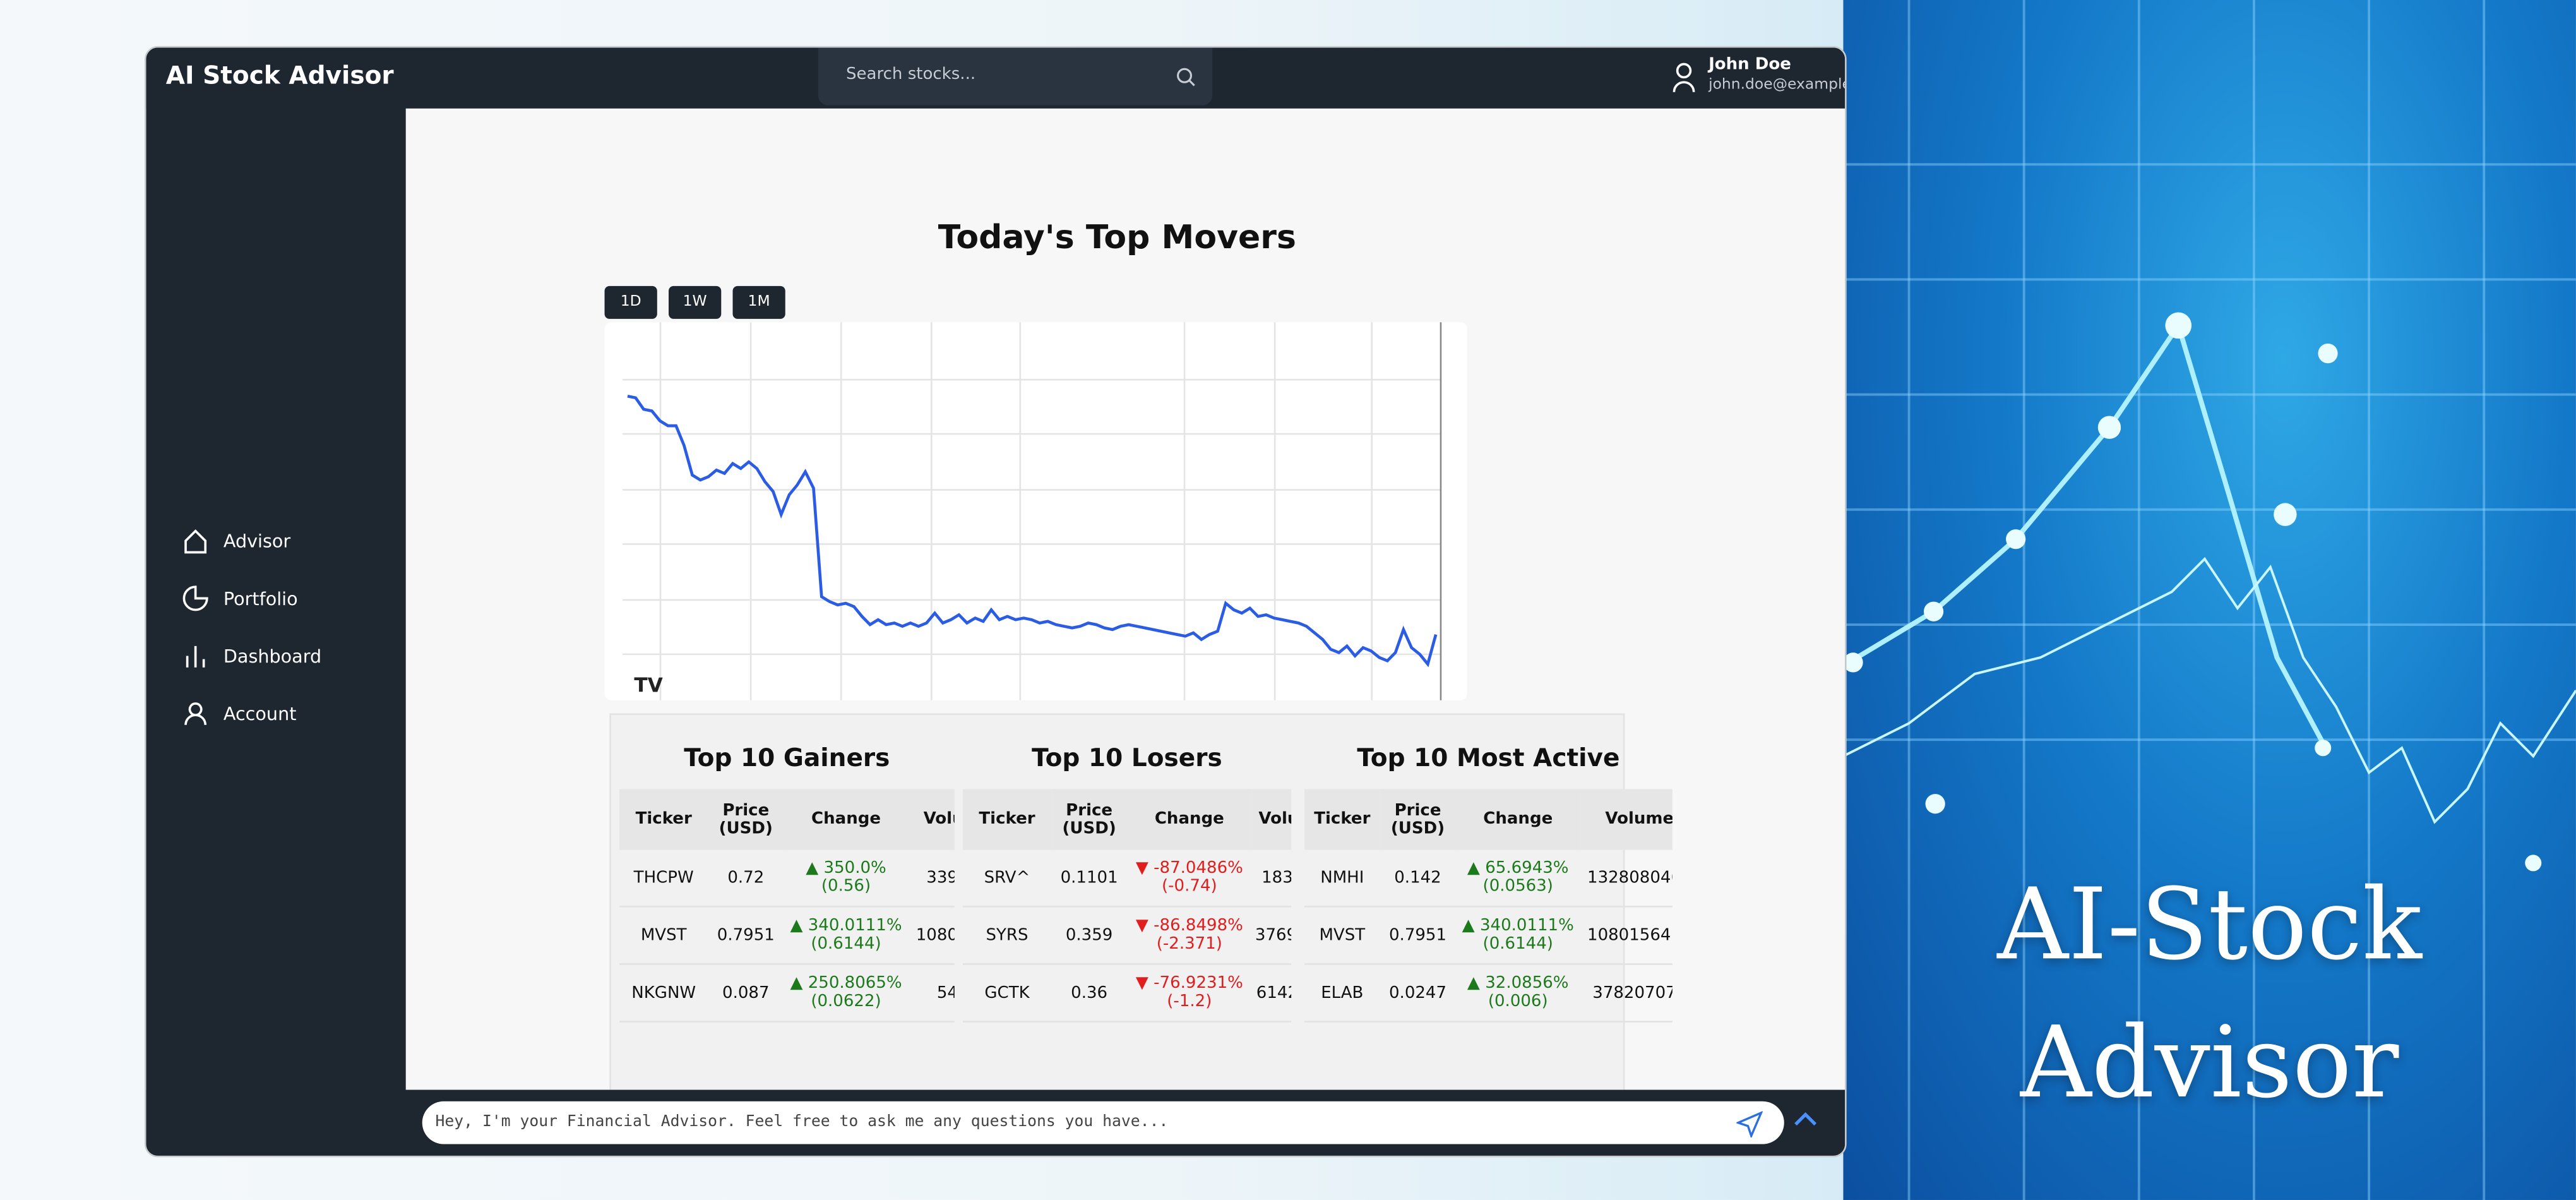  What do you see at coordinates (1342, 993) in the screenshot?
I see `ticker: ELAB` at bounding box center [1342, 993].